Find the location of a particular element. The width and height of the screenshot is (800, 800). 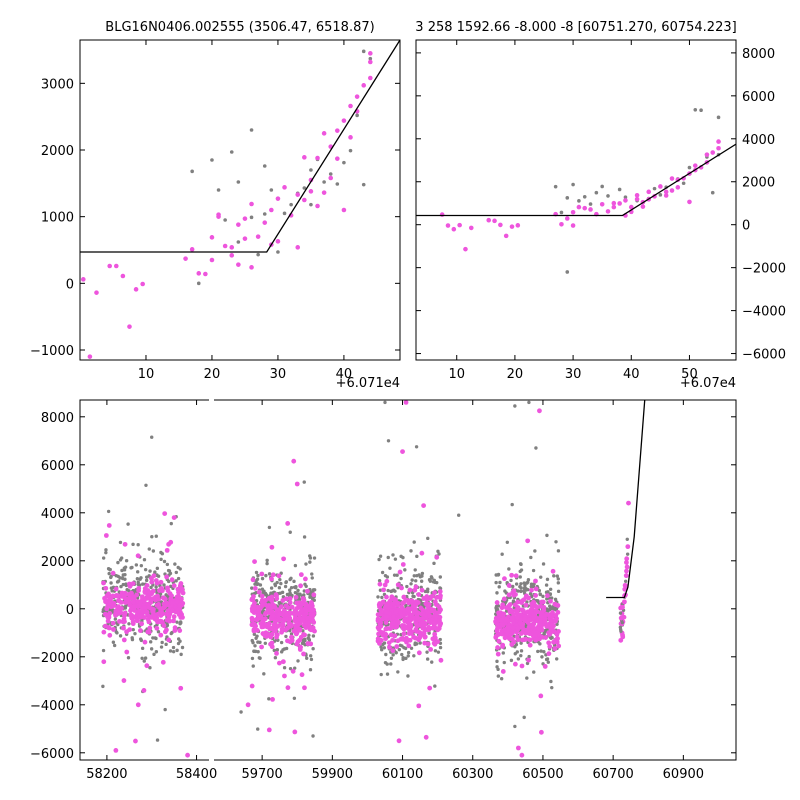

lc-xtick-label: 60100 is located at coordinates (402, 774).